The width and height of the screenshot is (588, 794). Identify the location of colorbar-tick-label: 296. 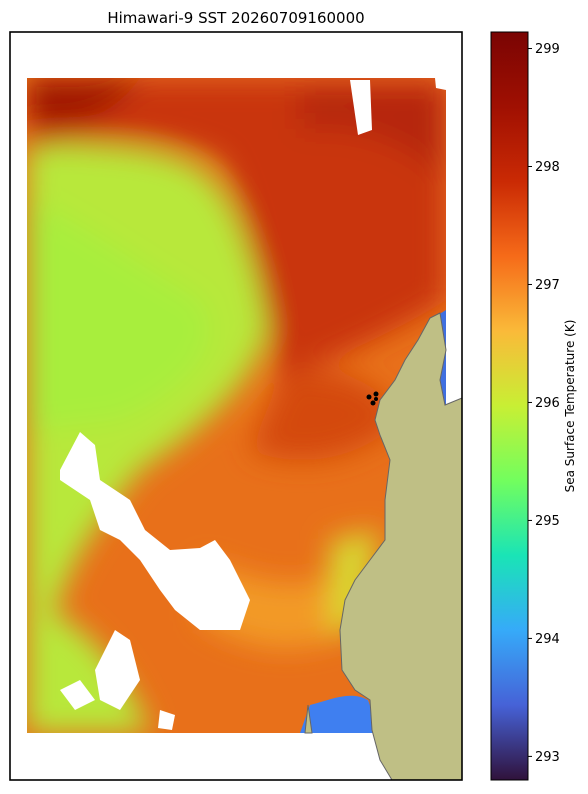
(547, 403).